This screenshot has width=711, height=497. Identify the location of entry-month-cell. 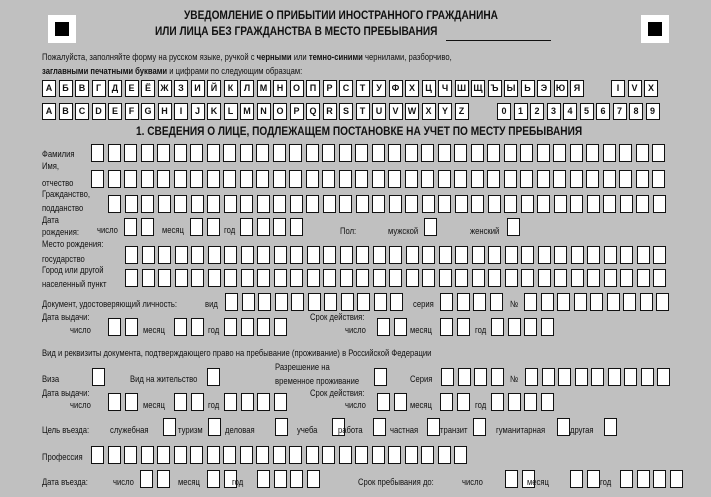
(213, 479).